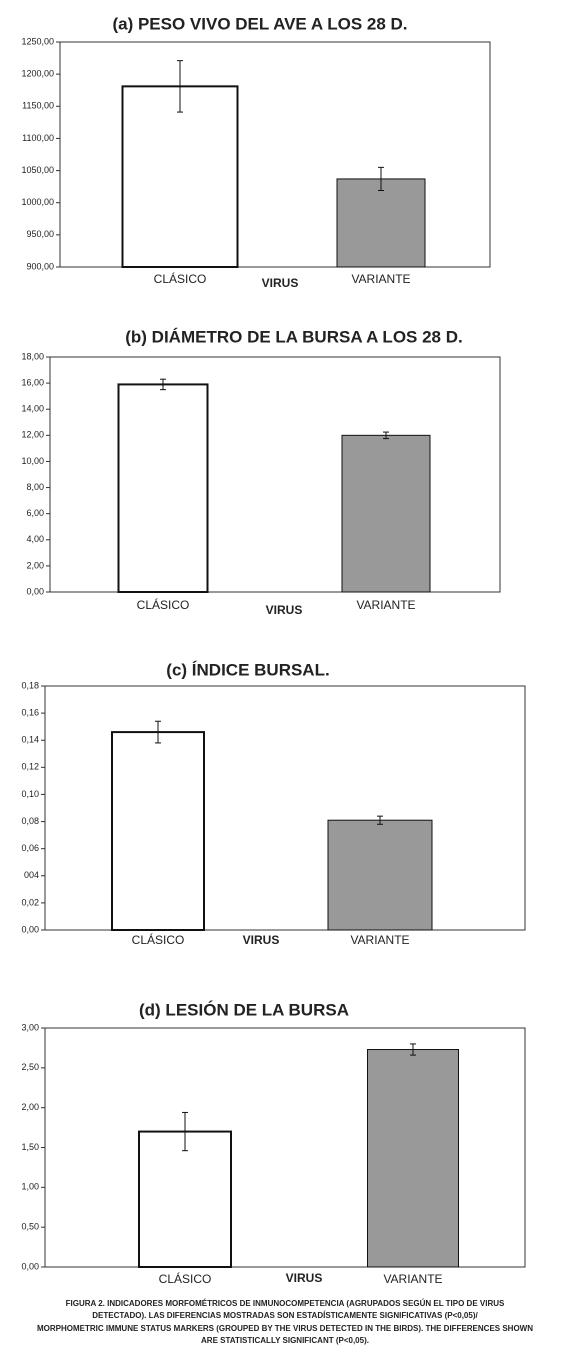 The width and height of the screenshot is (571, 1351). What do you see at coordinates (30, 1147) in the screenshot?
I see `y-tick-label: 1,50` at bounding box center [30, 1147].